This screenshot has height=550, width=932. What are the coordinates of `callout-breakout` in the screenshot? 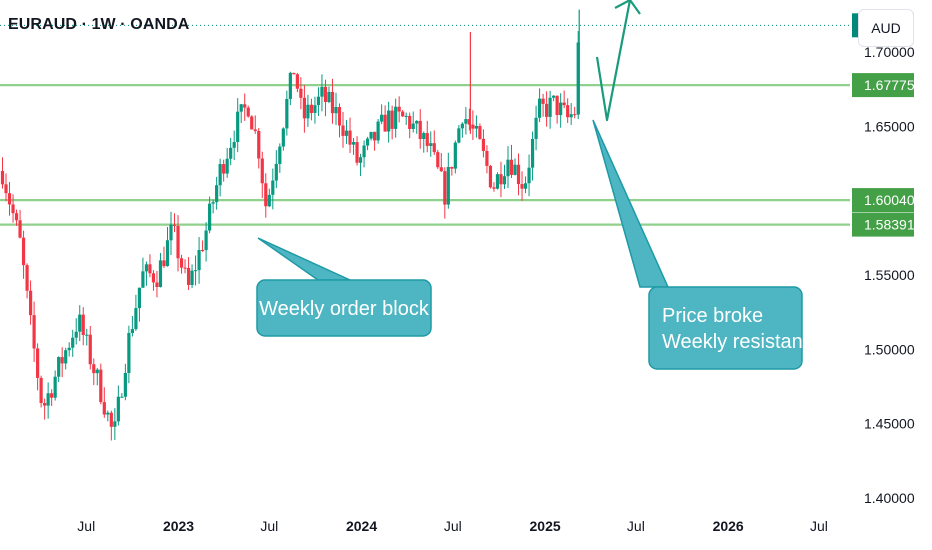 It's located at (725, 328).